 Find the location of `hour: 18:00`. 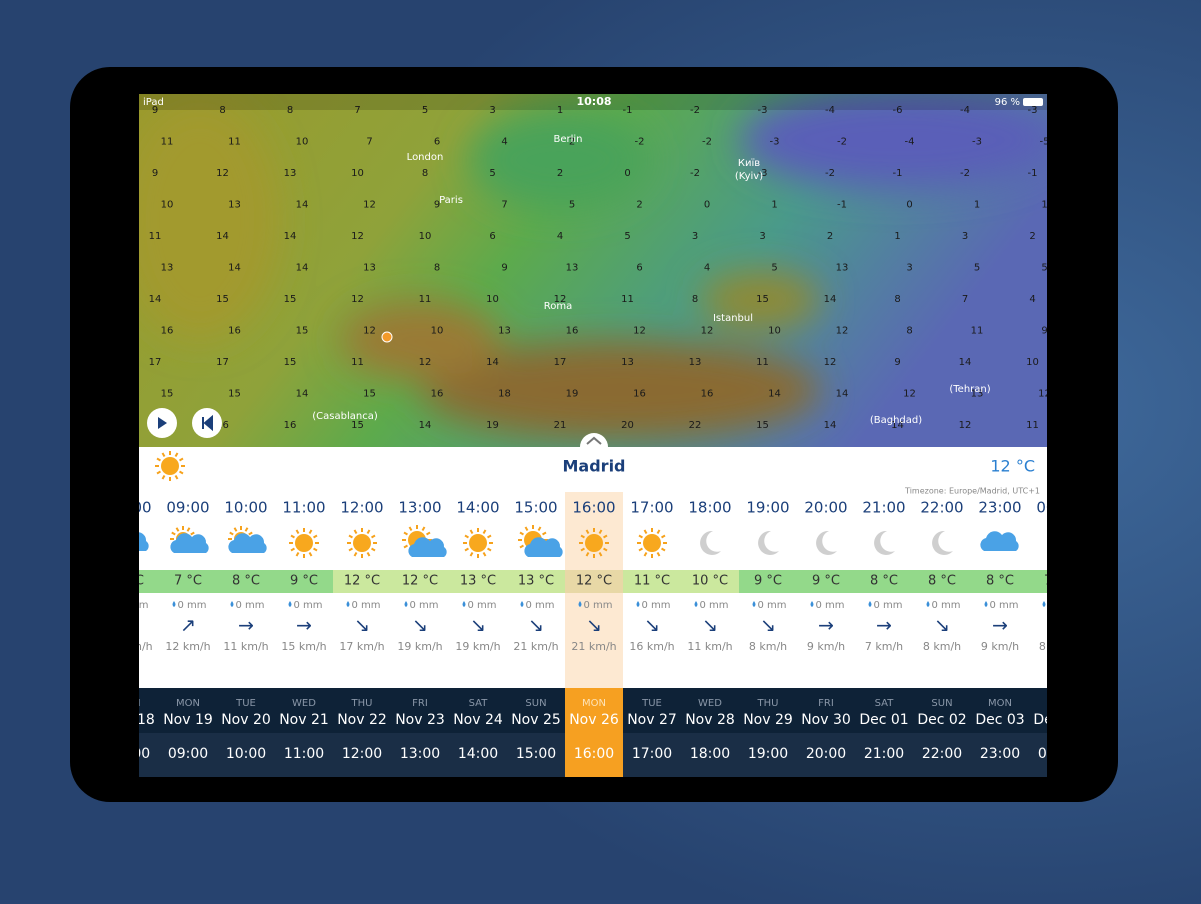

hour: 18:00 is located at coordinates (709, 508).